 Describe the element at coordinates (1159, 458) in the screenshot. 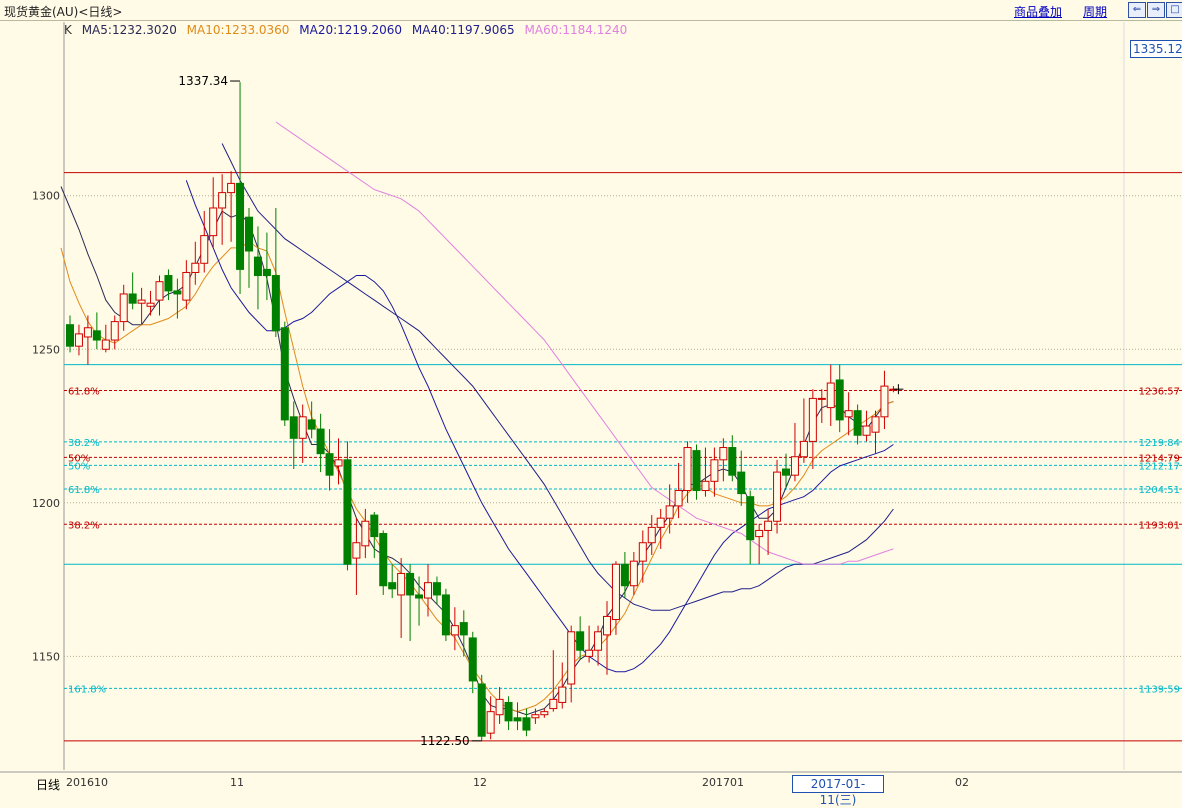

I see `fib-price-label: 1214.79` at that location.